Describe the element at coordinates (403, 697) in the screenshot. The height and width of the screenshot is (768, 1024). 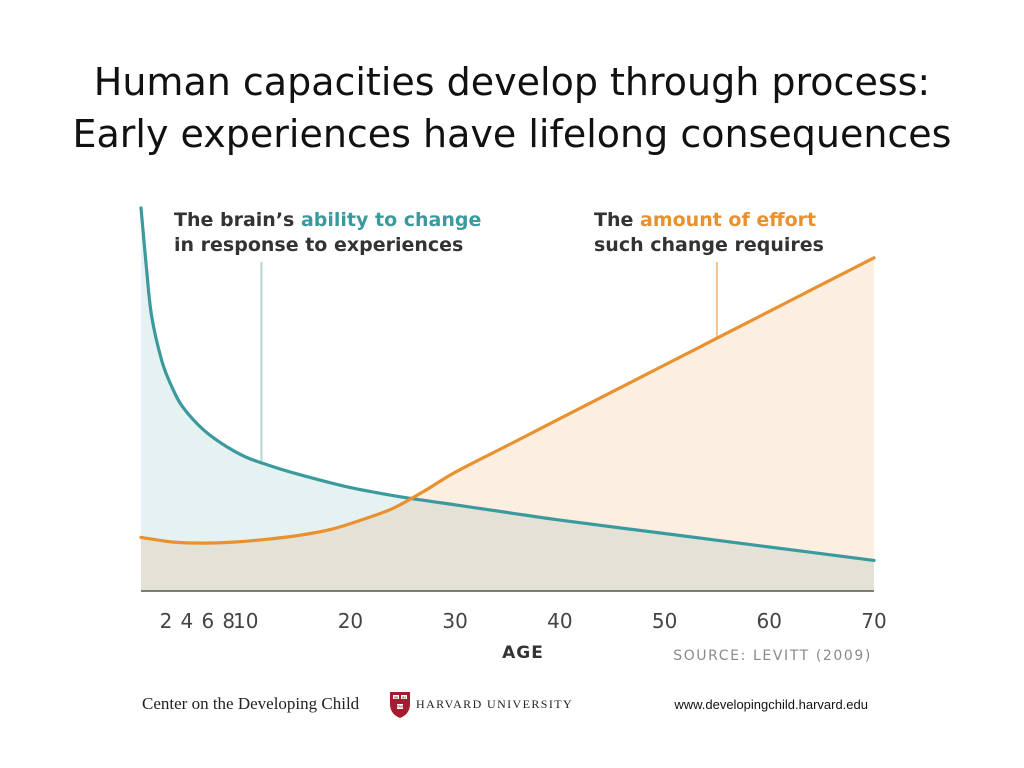
I see `svg-text: RI` at that location.